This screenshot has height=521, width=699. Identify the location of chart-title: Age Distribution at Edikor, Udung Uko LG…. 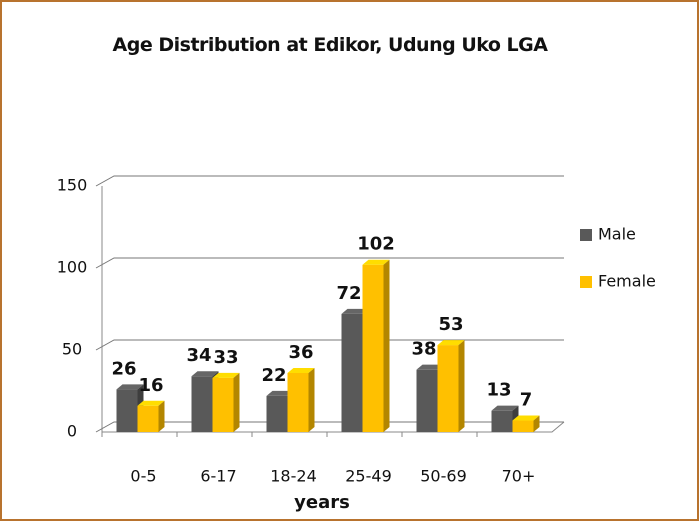
(330, 45).